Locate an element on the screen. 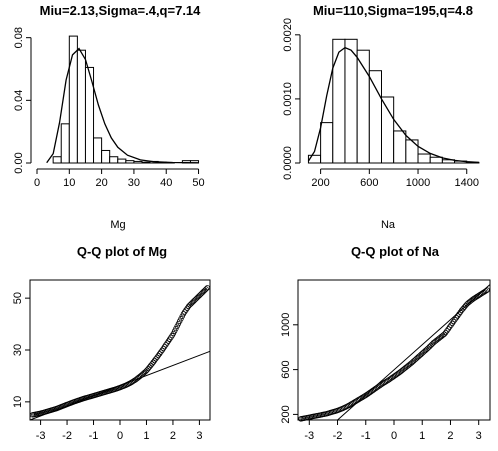  y-tick-label: 10 is located at coordinates (18, 402).